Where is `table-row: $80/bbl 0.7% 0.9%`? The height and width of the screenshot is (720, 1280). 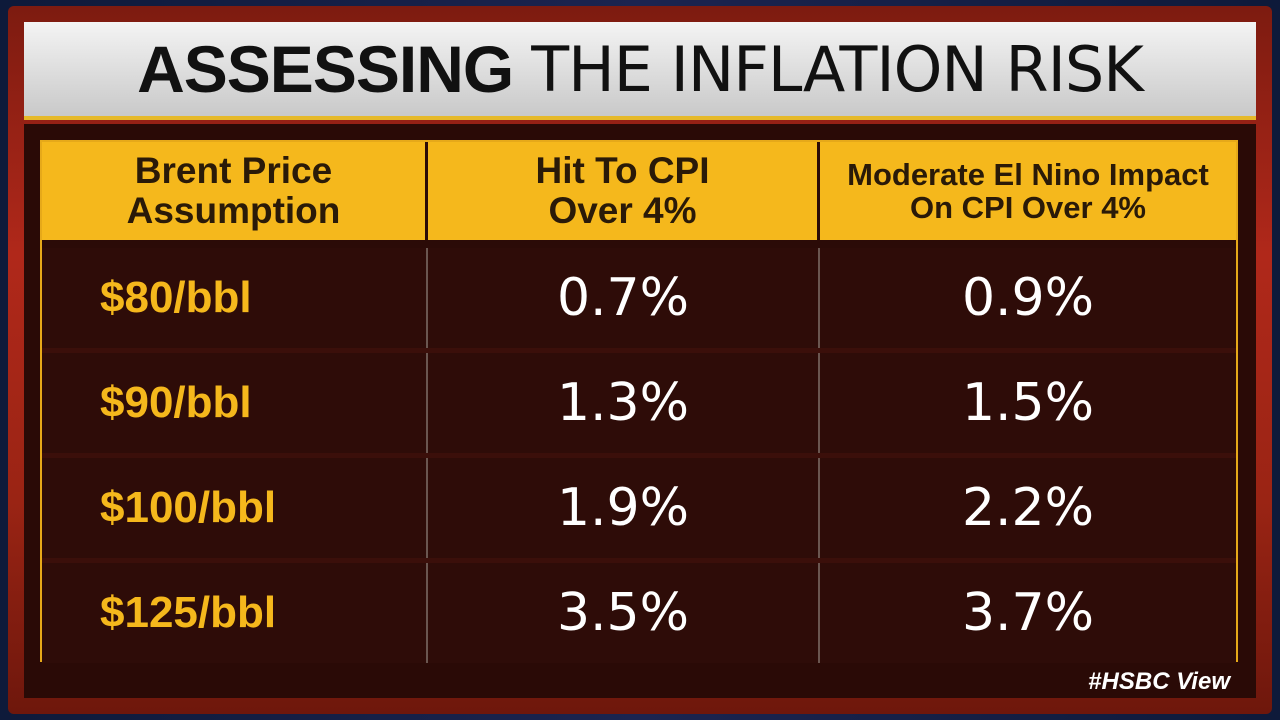
table-row: $80/bbl 0.7% 0.9% is located at coordinates (639, 298).